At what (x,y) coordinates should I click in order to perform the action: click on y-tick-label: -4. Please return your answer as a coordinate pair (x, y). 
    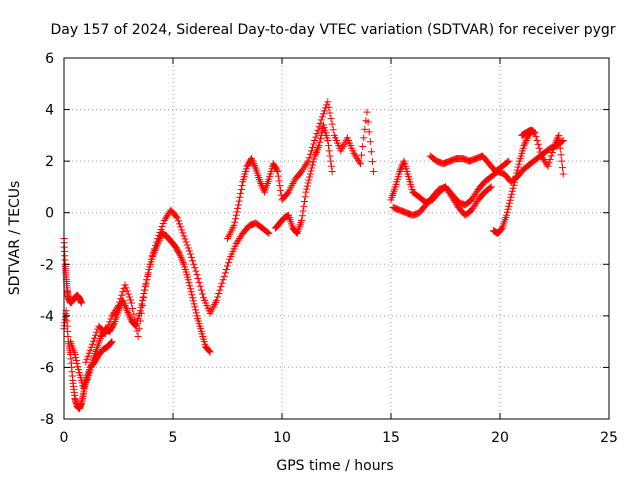
    Looking at the image, I should click on (47, 317).